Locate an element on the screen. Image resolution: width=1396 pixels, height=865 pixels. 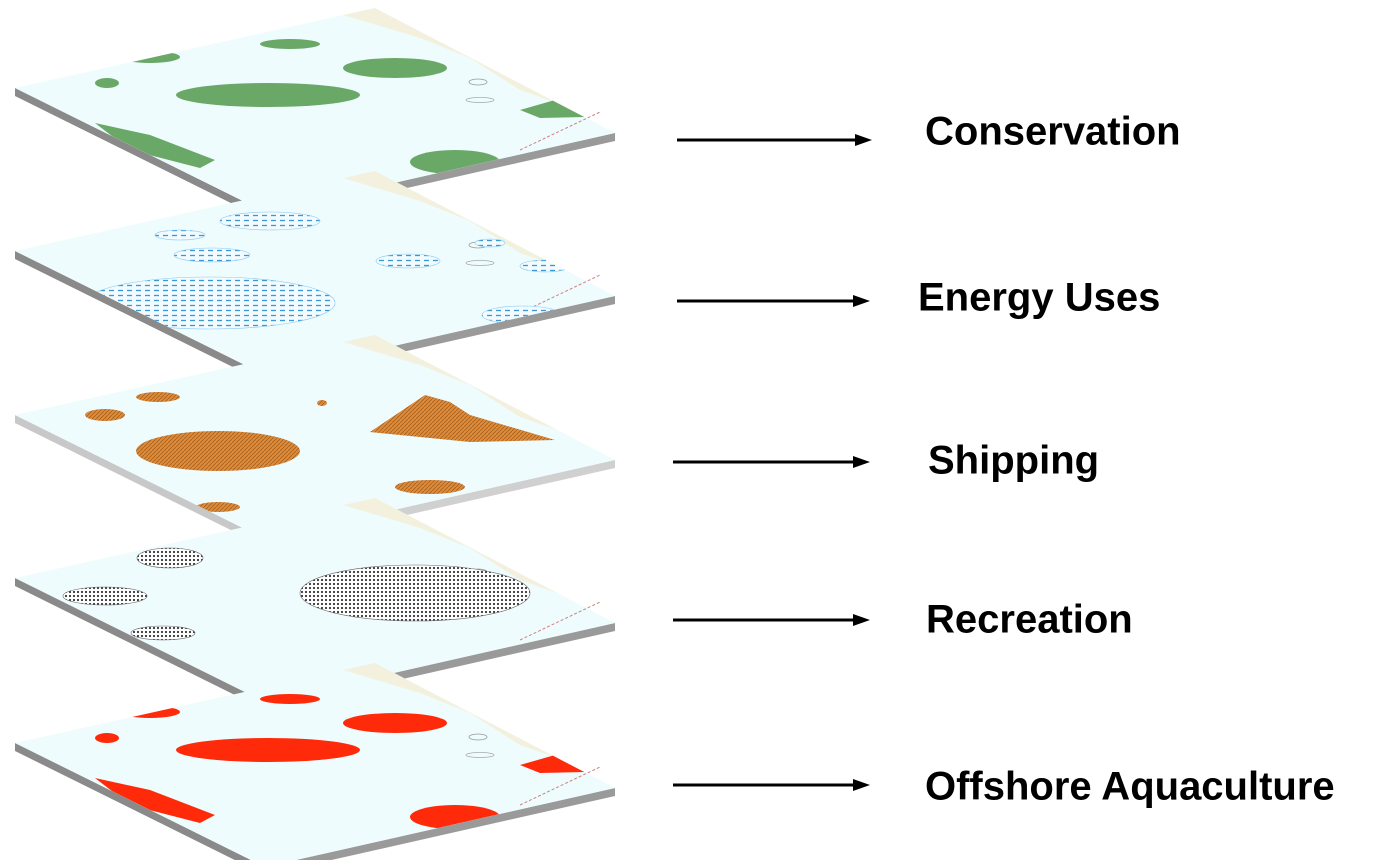
layer-label: Conservation is located at coordinates (1053, 132).